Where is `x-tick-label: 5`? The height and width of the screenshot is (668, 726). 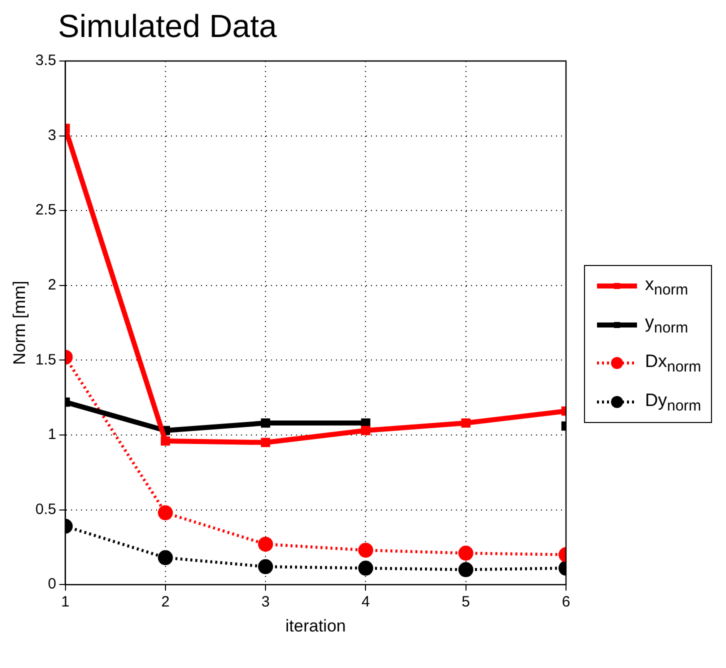 x-tick-label: 5 is located at coordinates (466, 602).